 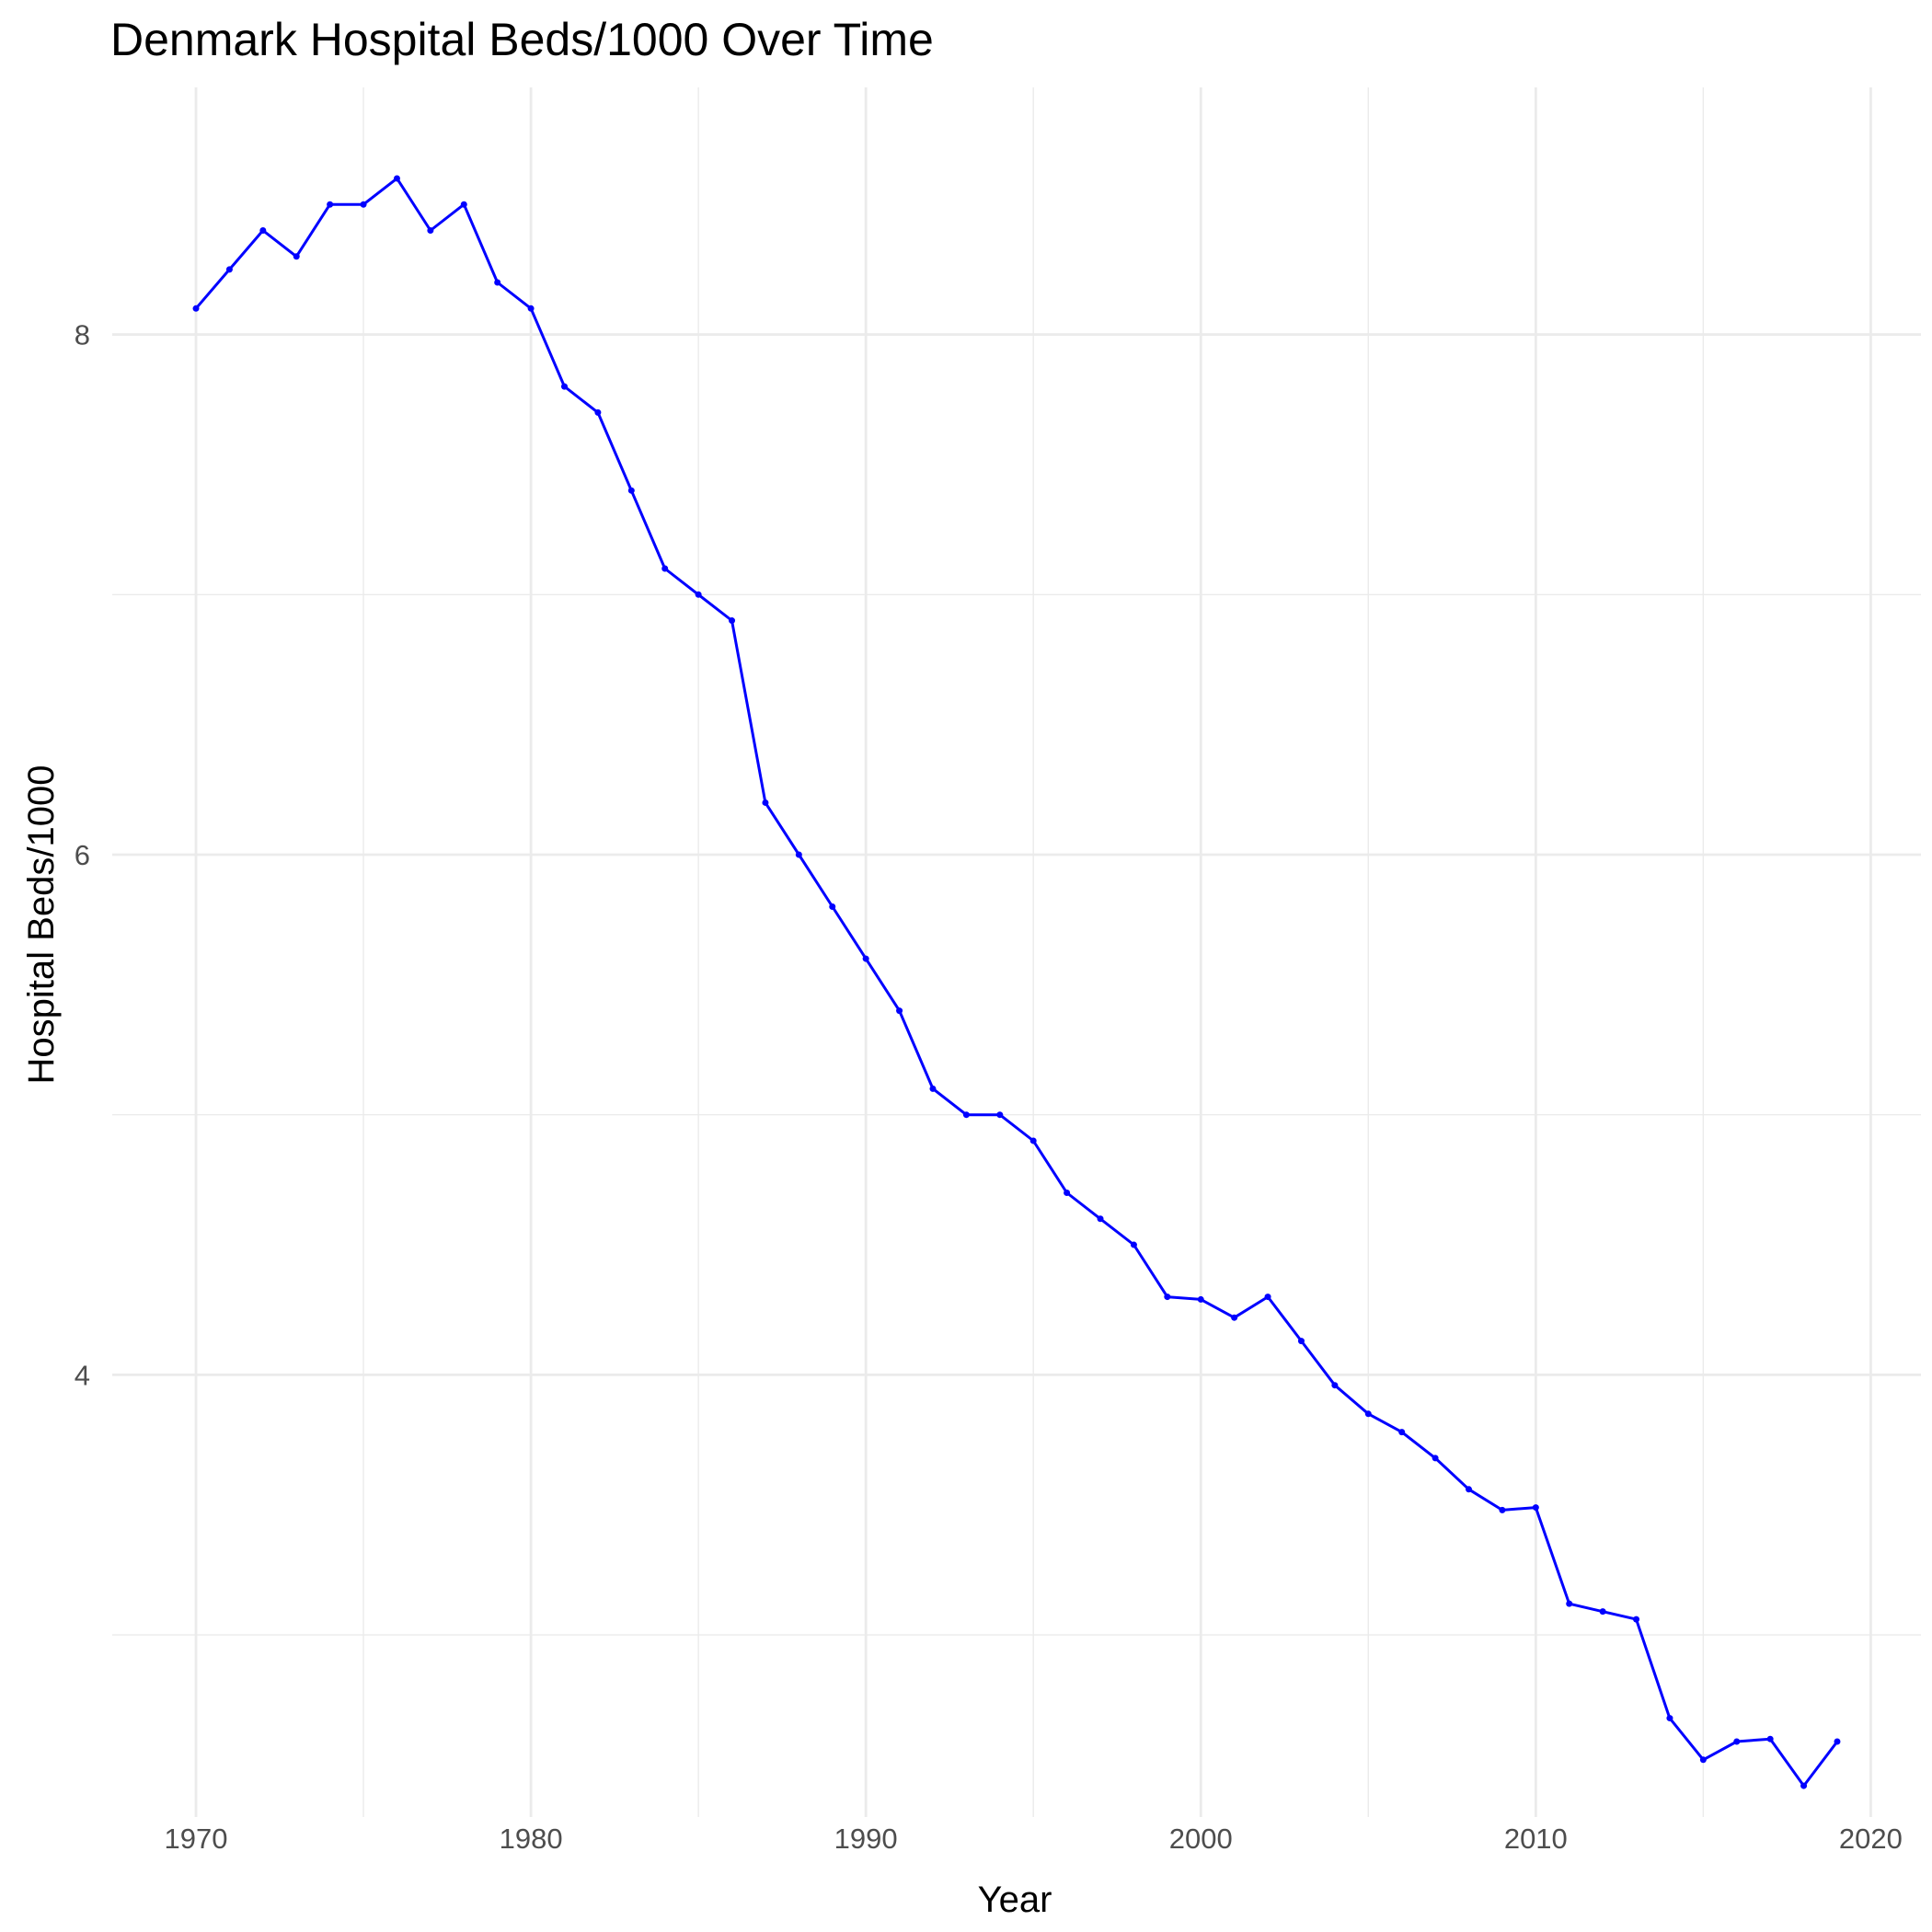 I want to click on x-tick-label: 2020, so click(x=1871, y=1839).